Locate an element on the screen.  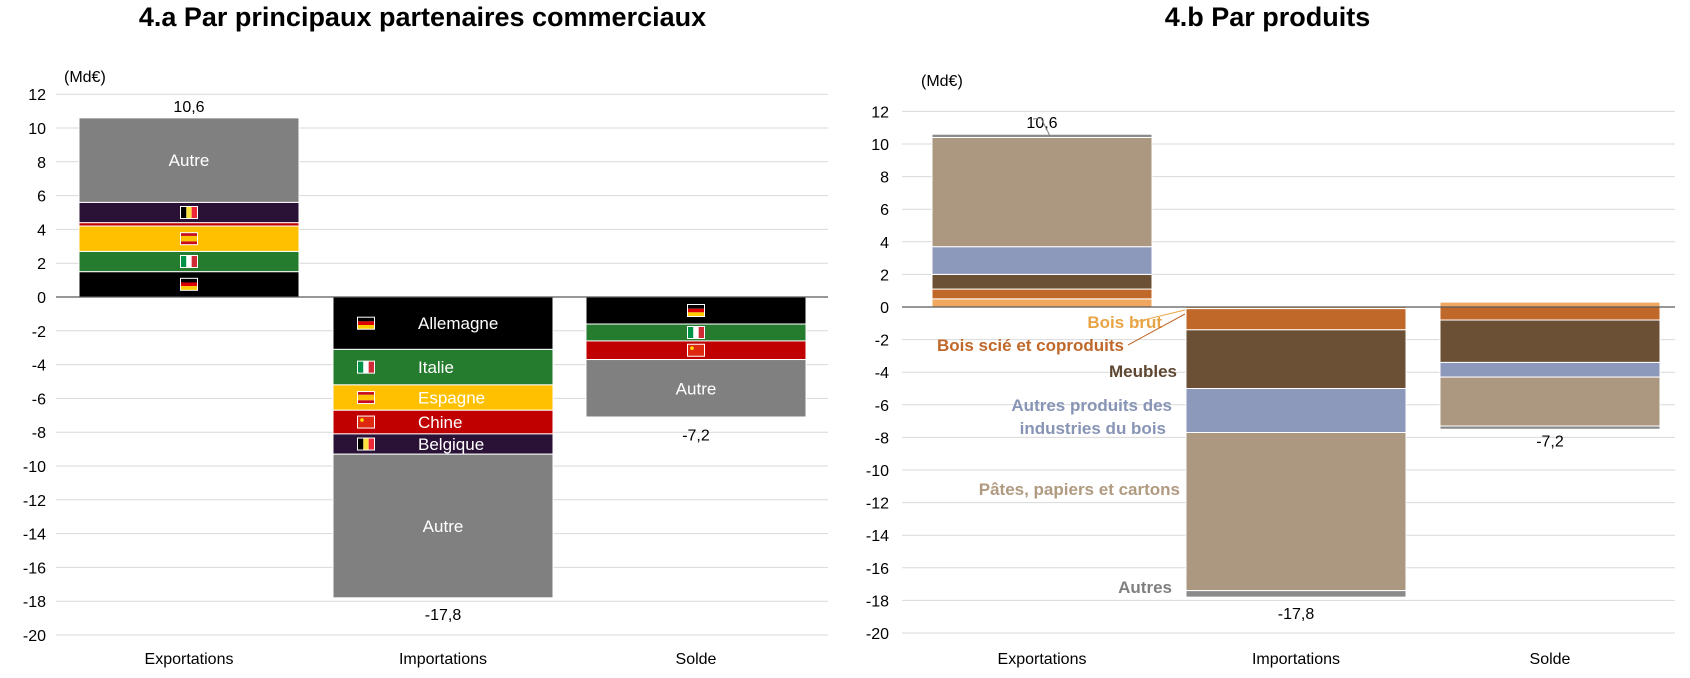
total-data-label: -7,2 is located at coordinates (696, 436).